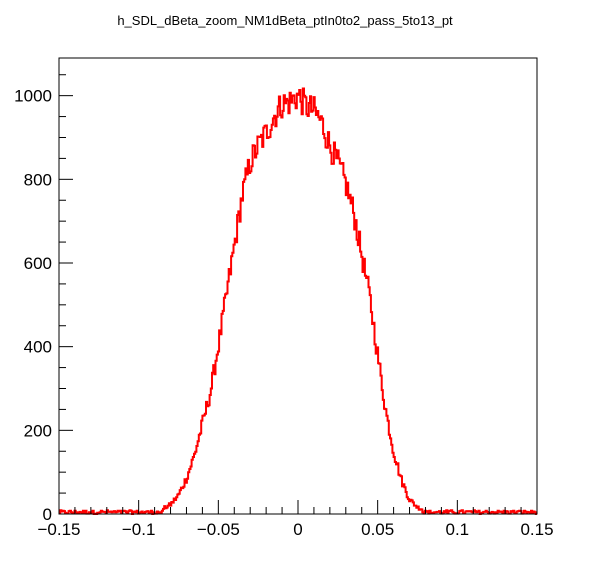  I want to click on x-tick-label: −0.1, so click(139, 529).